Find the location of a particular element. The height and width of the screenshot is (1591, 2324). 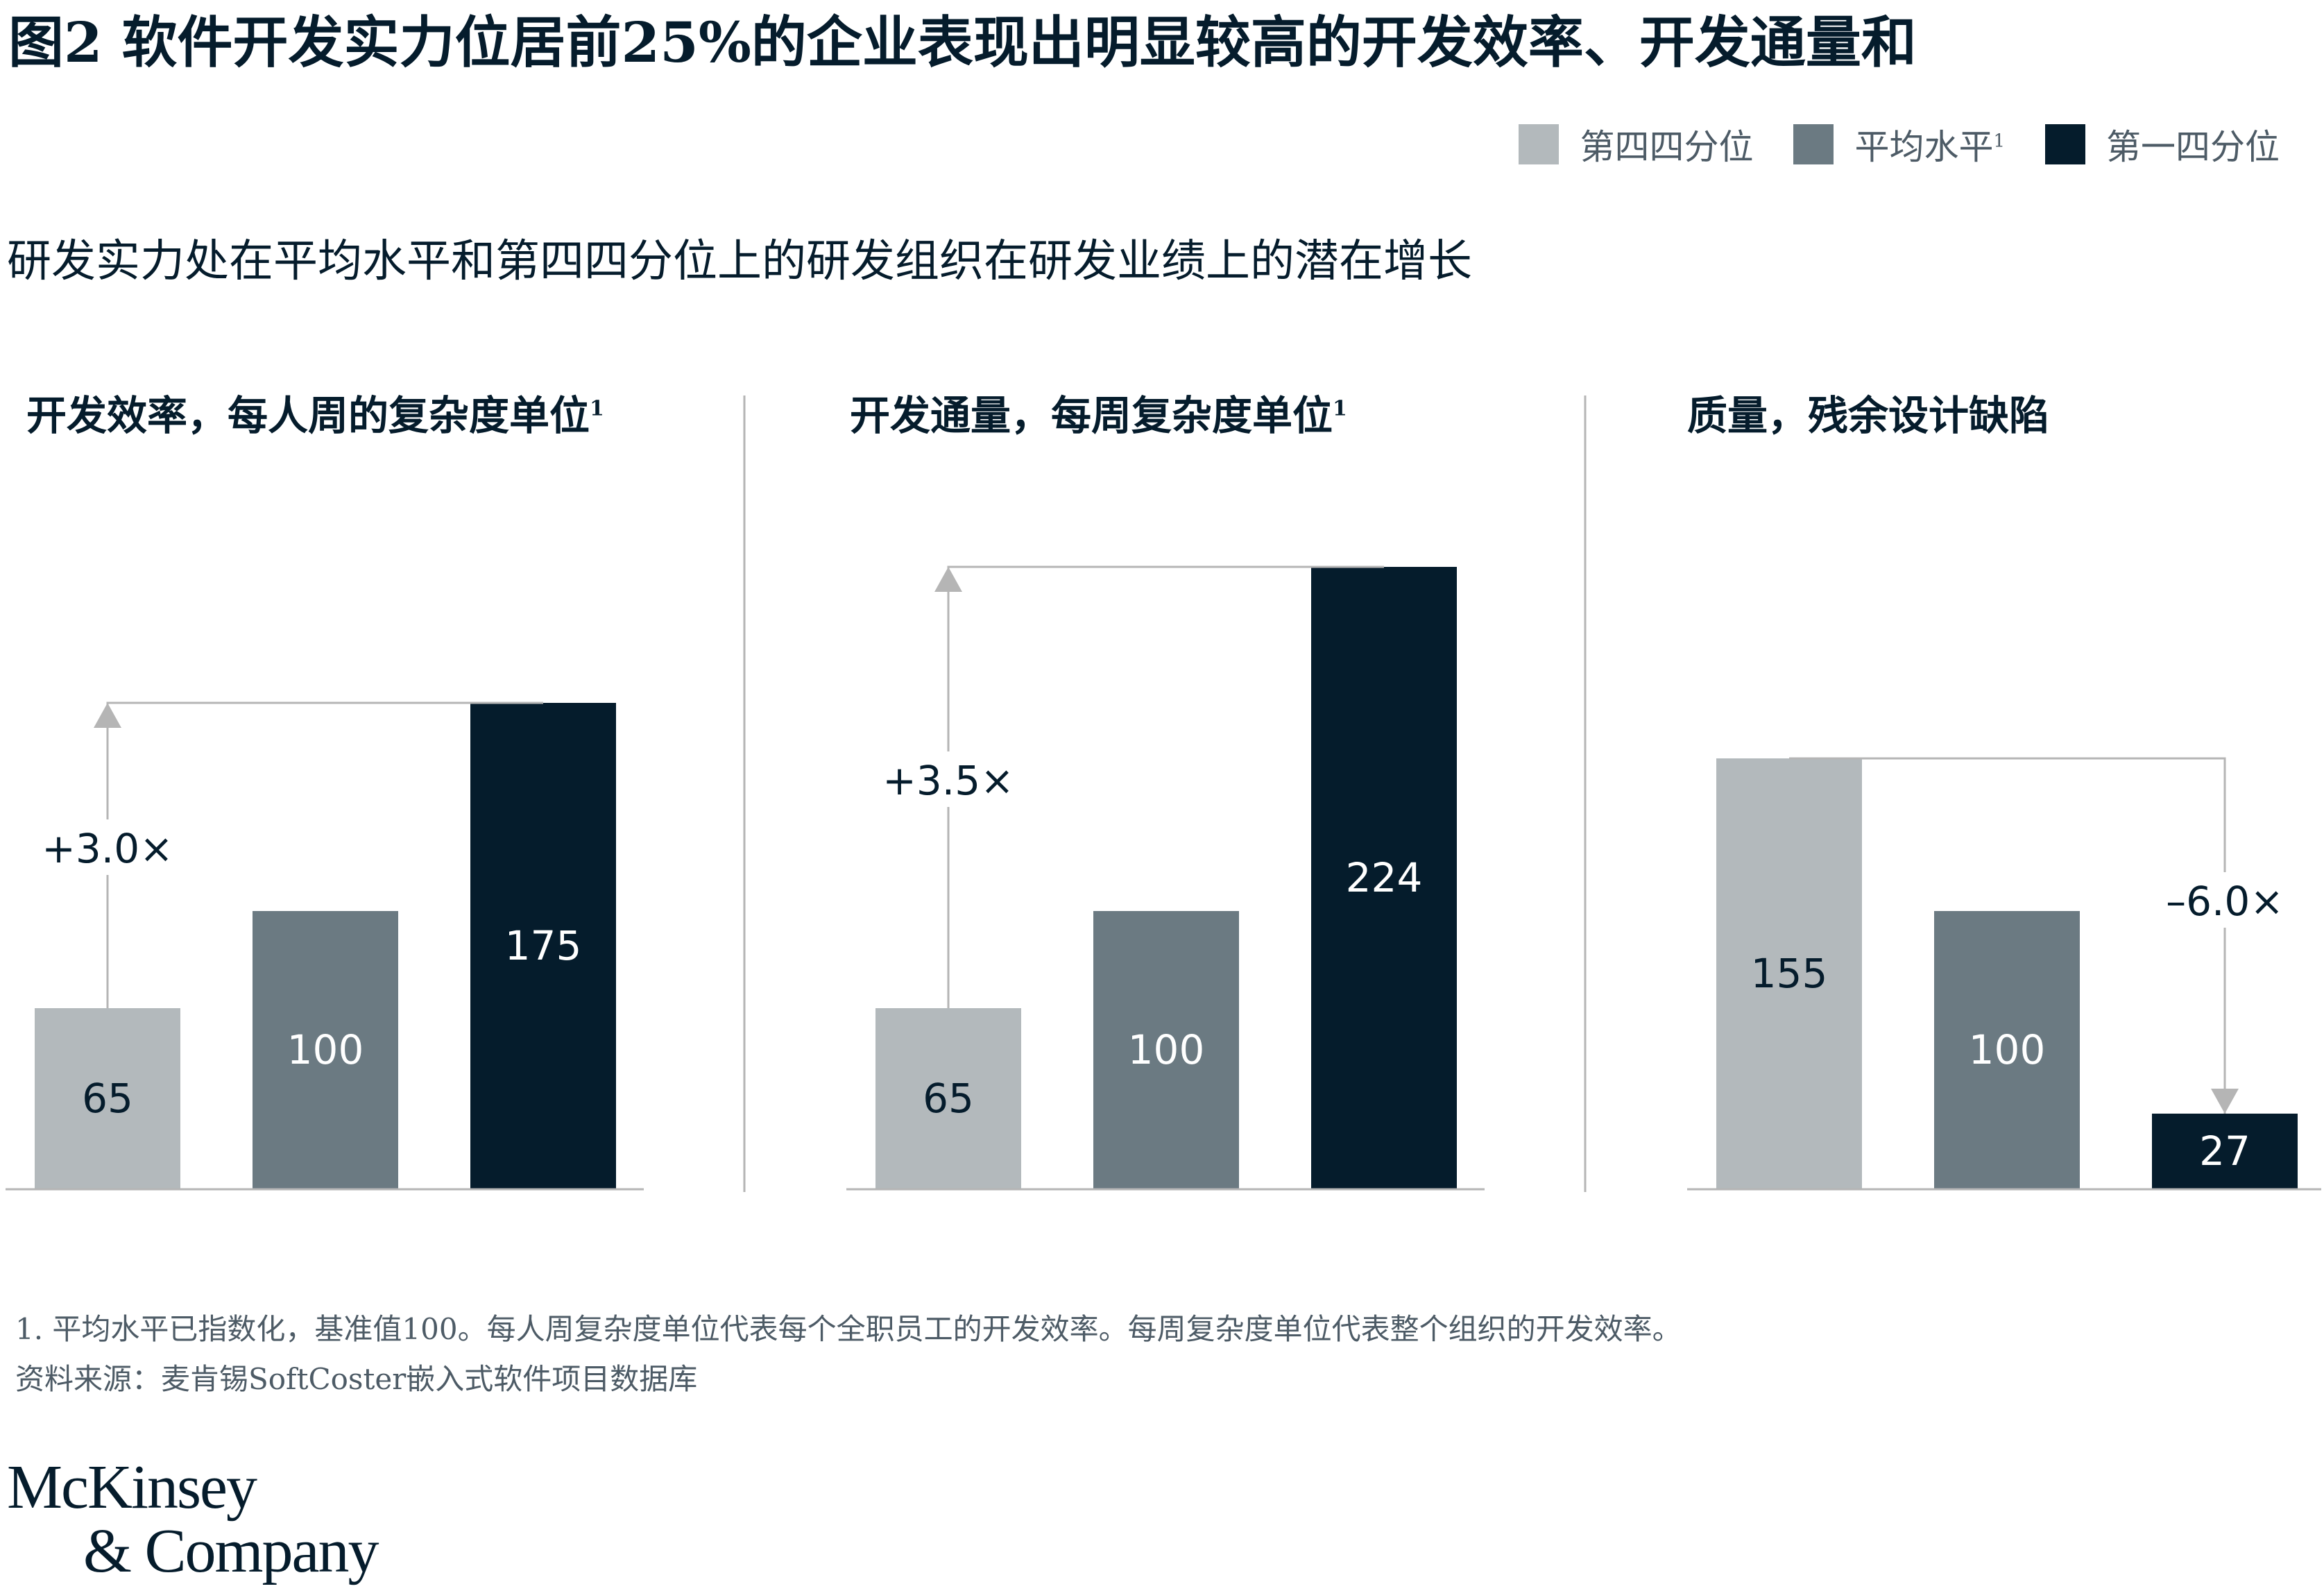

legend-swatch-q1 is located at coordinates (2065, 144).